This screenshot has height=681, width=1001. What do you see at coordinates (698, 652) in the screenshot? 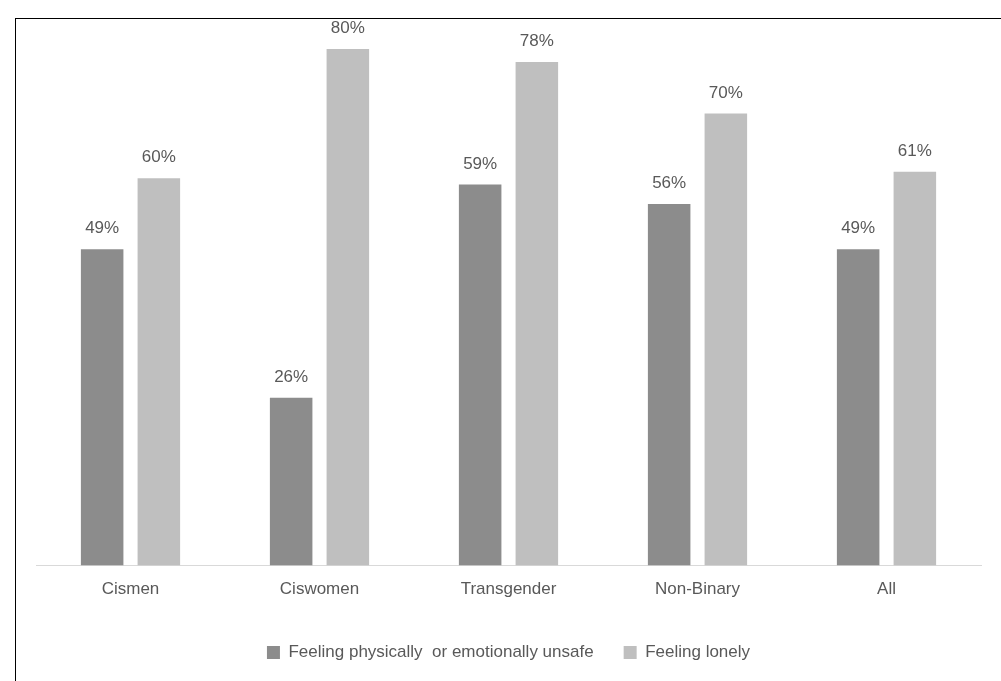
I see `legend-label: Feeling lonely` at bounding box center [698, 652].